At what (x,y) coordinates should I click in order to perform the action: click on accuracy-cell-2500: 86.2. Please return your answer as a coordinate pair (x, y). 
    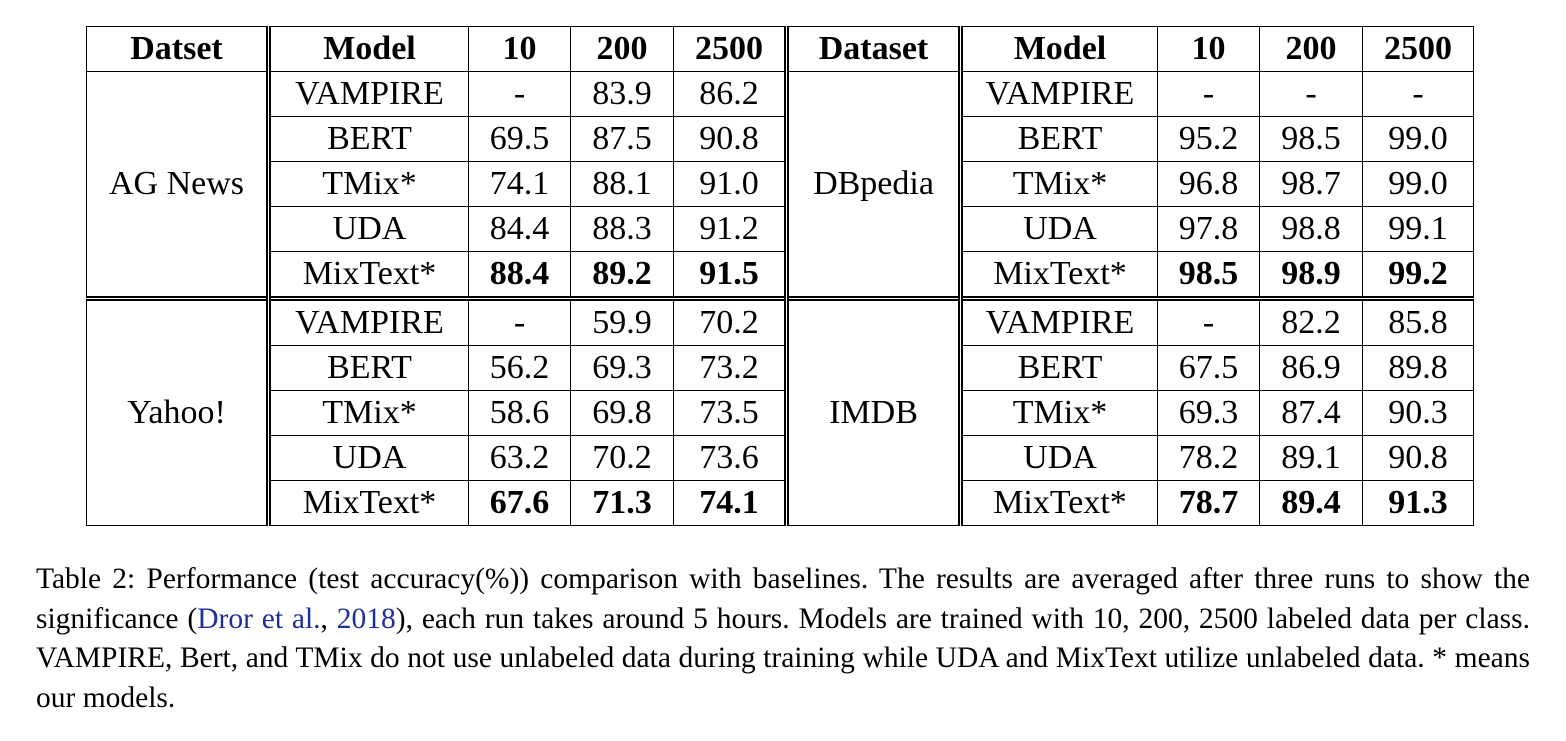
    Looking at the image, I should click on (731, 94).